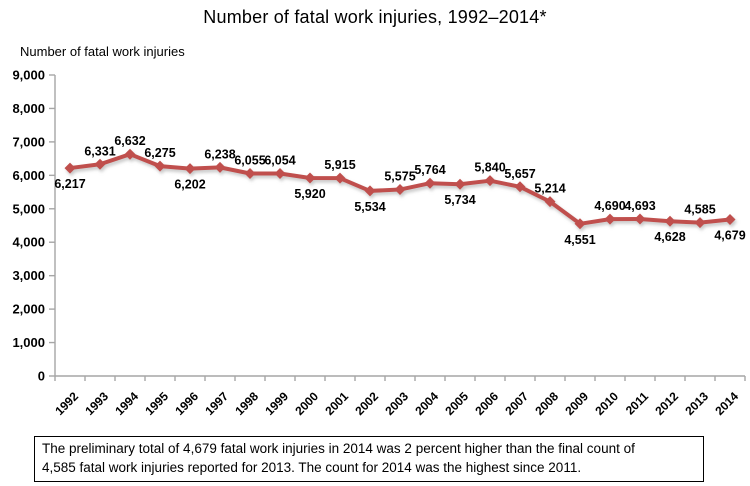  What do you see at coordinates (310, 178) in the screenshot?
I see `data-point-2000` at bounding box center [310, 178].